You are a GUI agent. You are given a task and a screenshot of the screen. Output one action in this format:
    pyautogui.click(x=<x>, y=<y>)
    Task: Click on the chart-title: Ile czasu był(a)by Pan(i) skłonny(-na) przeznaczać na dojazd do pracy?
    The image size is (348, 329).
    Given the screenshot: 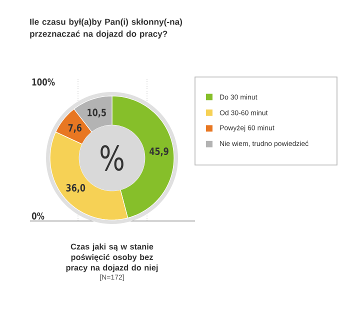 What is the action you would take?
    pyautogui.click(x=106, y=28)
    